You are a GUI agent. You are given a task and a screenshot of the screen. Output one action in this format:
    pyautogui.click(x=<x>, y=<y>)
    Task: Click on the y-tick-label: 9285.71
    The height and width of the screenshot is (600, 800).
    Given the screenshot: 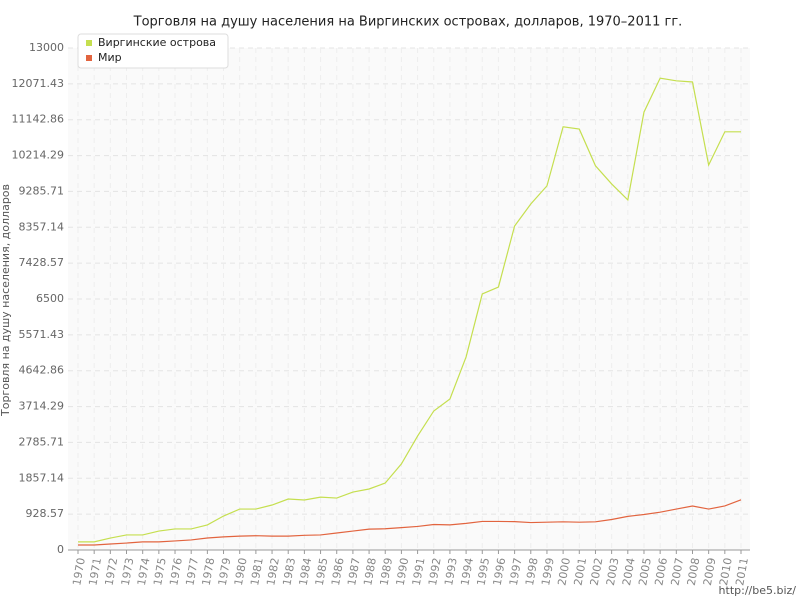 What is the action you would take?
    pyautogui.click(x=42, y=190)
    